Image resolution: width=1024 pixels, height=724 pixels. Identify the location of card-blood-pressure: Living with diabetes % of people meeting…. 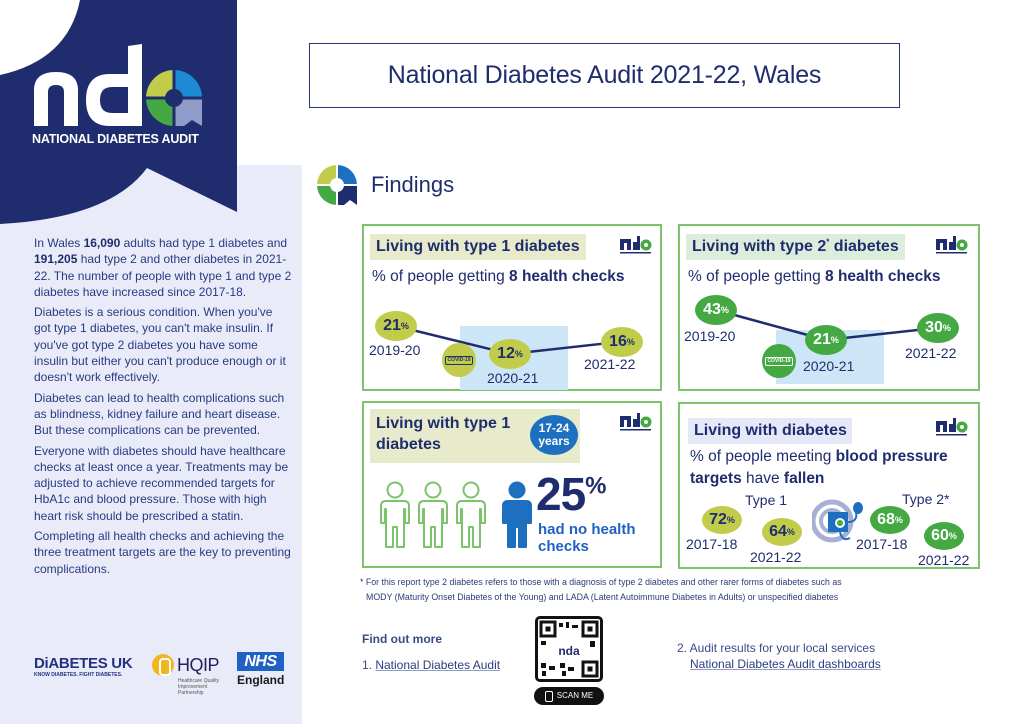
(829, 485).